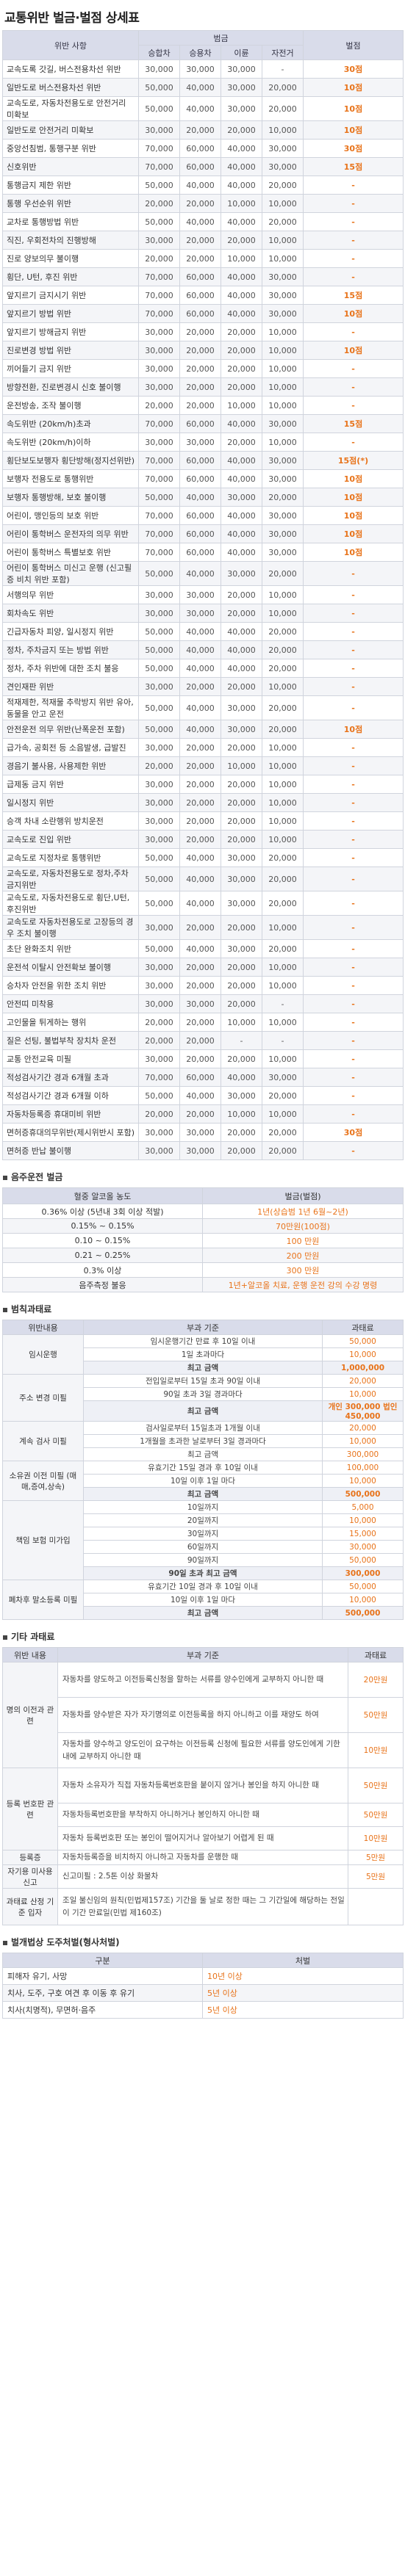 Image resolution: width=405 pixels, height=2576 pixels. What do you see at coordinates (203, 613) in the screenshot?
I see `table-row: 회차속도 위반 30,000 30,000 20,000 10,000-` at bounding box center [203, 613].